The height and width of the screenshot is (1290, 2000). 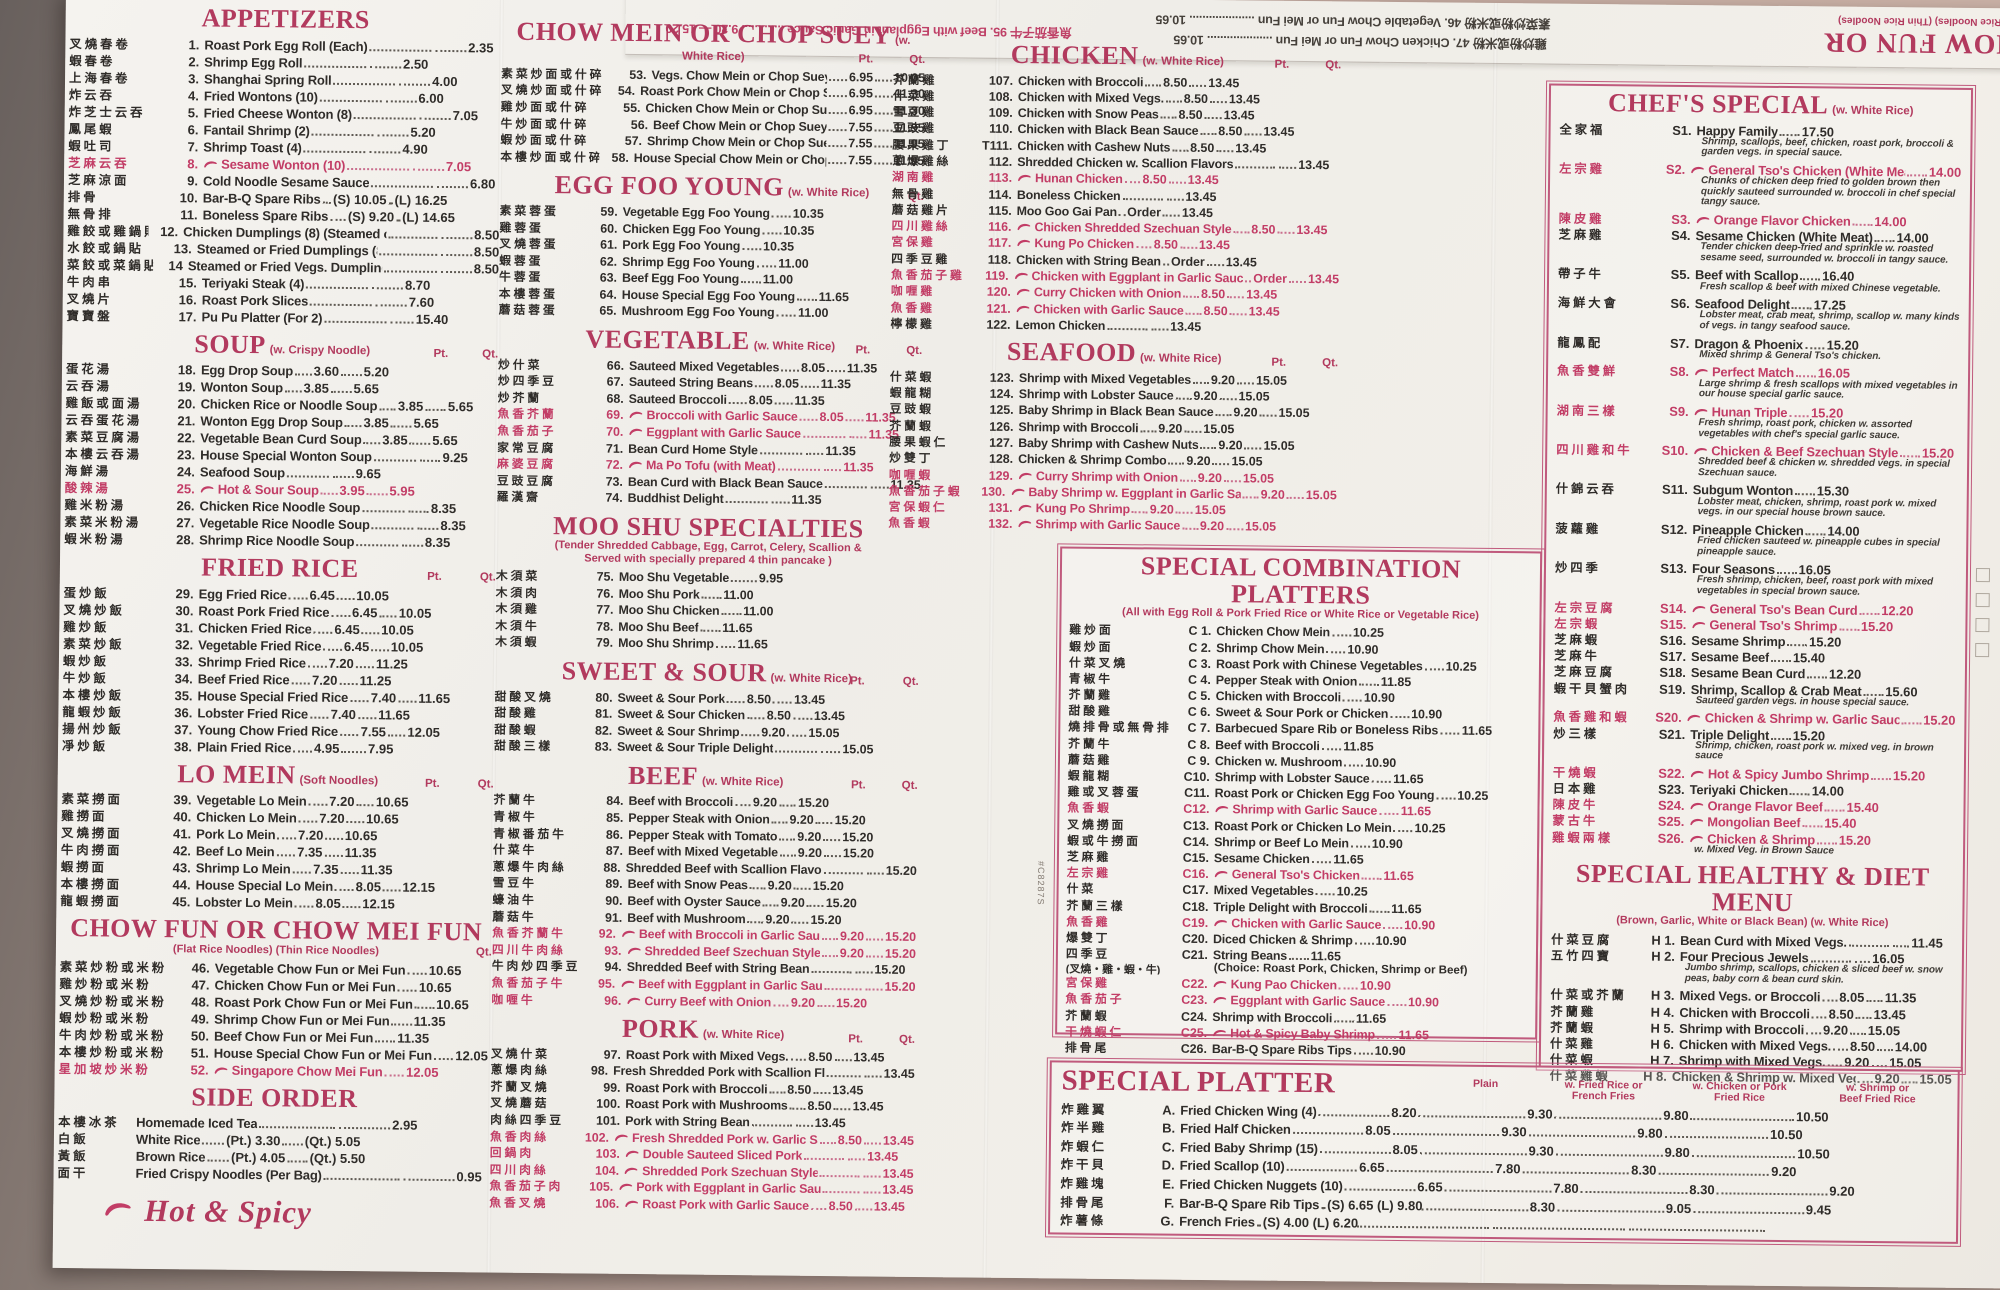 What do you see at coordinates (517, 626) in the screenshot?
I see `item-name-chinese: 木須牛` at bounding box center [517, 626].